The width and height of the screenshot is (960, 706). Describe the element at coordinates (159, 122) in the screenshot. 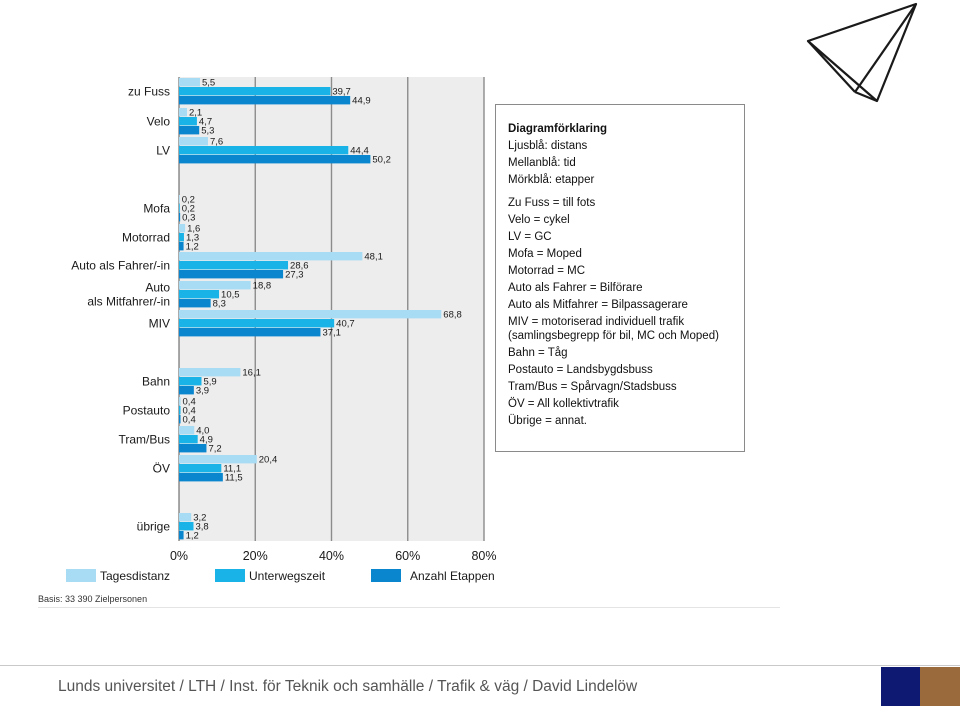

I see `category-label: Velo` at that location.